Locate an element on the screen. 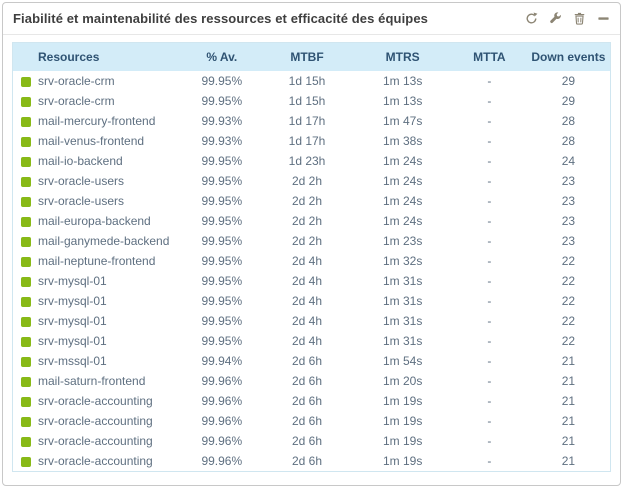 This screenshot has width=625, height=493. refresh-icon is located at coordinates (531, 19).